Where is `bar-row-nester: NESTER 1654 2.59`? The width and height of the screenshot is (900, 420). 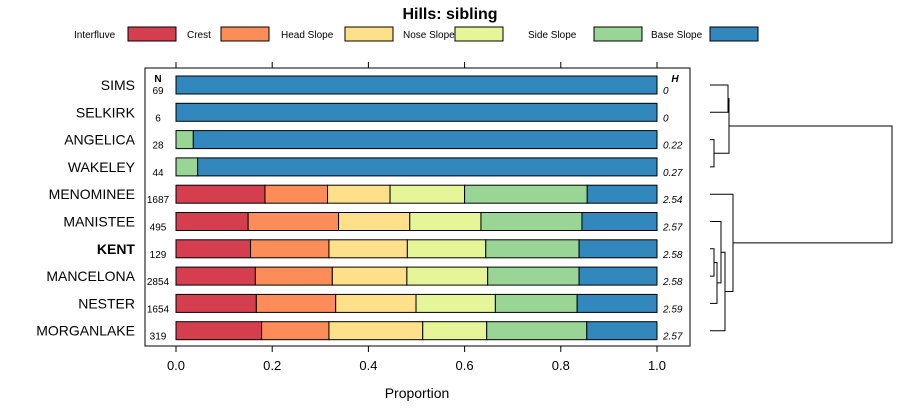
bar-row-nester: NESTER 1654 2.59 is located at coordinates (380, 304).